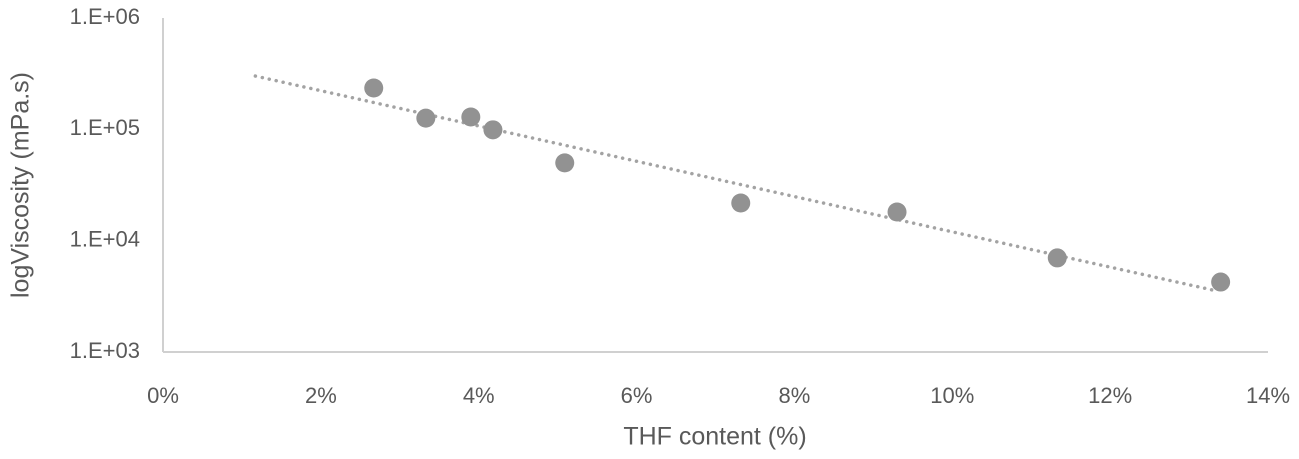 The width and height of the screenshot is (1299, 459). Describe the element at coordinates (795, 395) in the screenshot. I see `x-tick-label: 8%` at that location.